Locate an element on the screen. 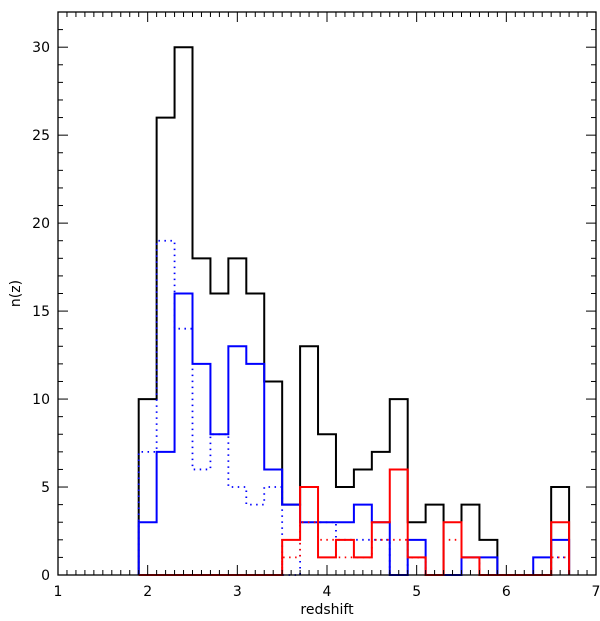 Image resolution: width=600 pixels, height=621 pixels. x-tick-label: 2 is located at coordinates (147, 592).